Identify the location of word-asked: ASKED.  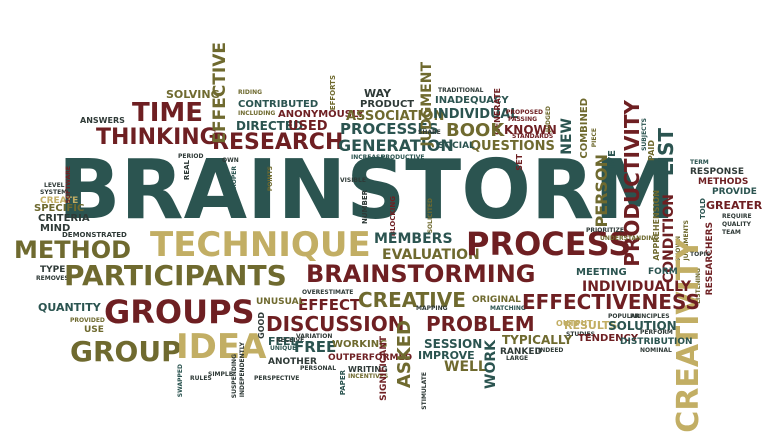
(404, 354).